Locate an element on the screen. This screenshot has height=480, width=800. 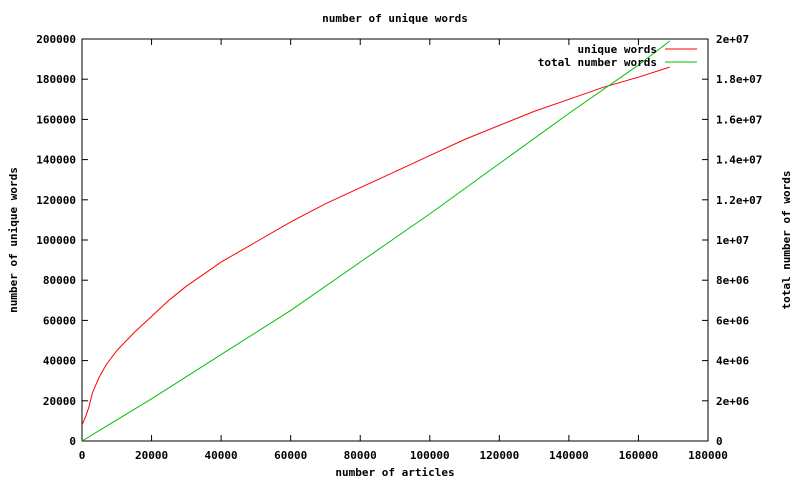
y-tick-label: 80000 is located at coordinates (59, 280).